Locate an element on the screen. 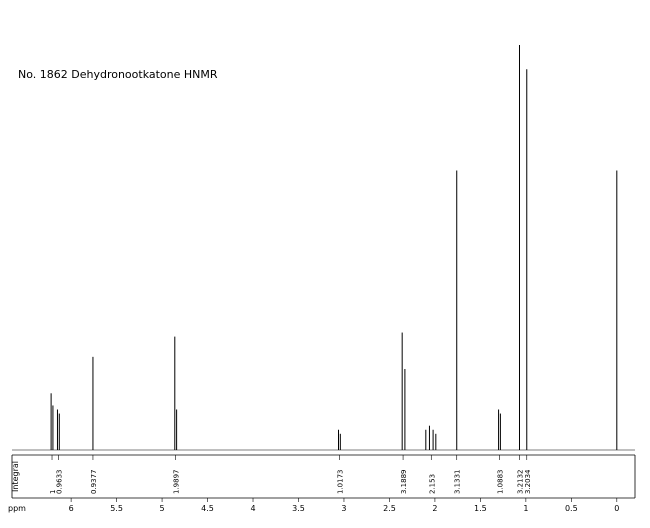 The width and height of the screenshot is (650, 528). integral-value: 1.0883 is located at coordinates (500, 482).